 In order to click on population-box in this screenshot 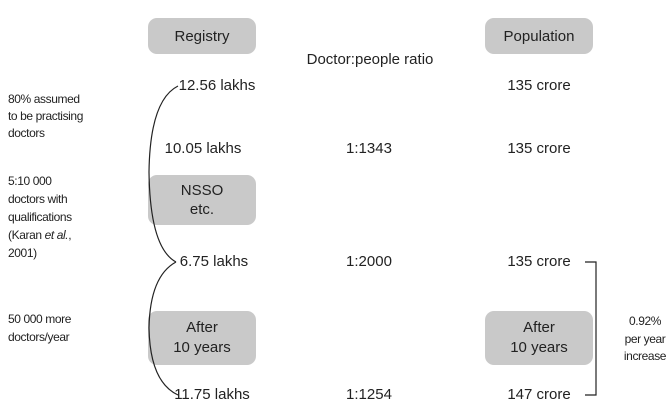, I will do `click(539, 36)`.